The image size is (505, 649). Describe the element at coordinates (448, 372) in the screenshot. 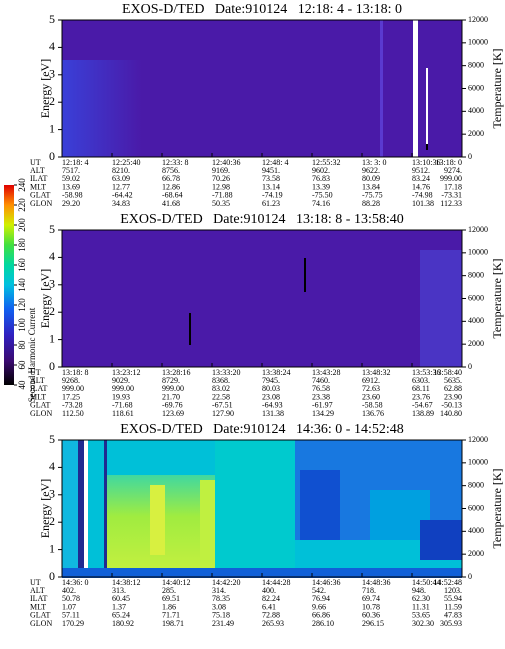

I see `ephemeris-value: 13:58:40` at that location.